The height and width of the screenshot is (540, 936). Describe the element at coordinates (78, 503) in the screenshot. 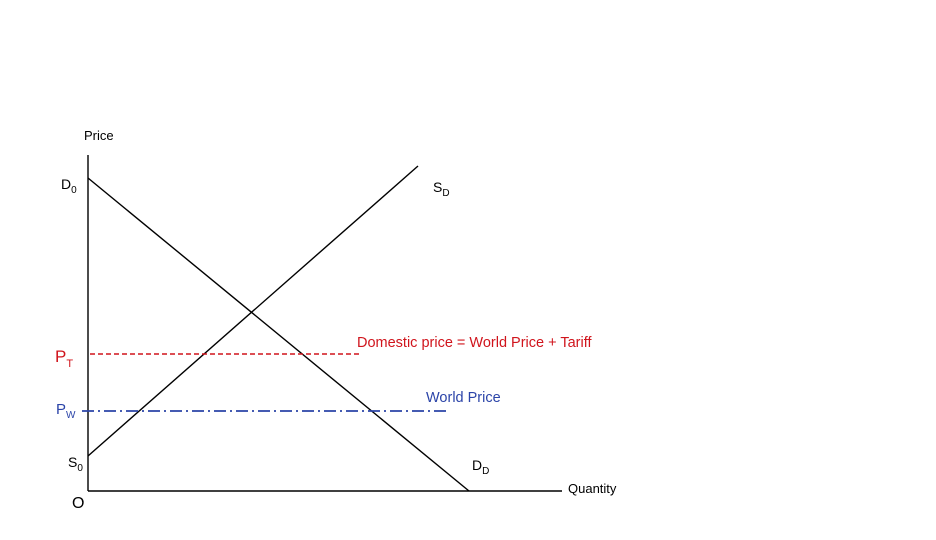

I see `origin-label: O` at that location.